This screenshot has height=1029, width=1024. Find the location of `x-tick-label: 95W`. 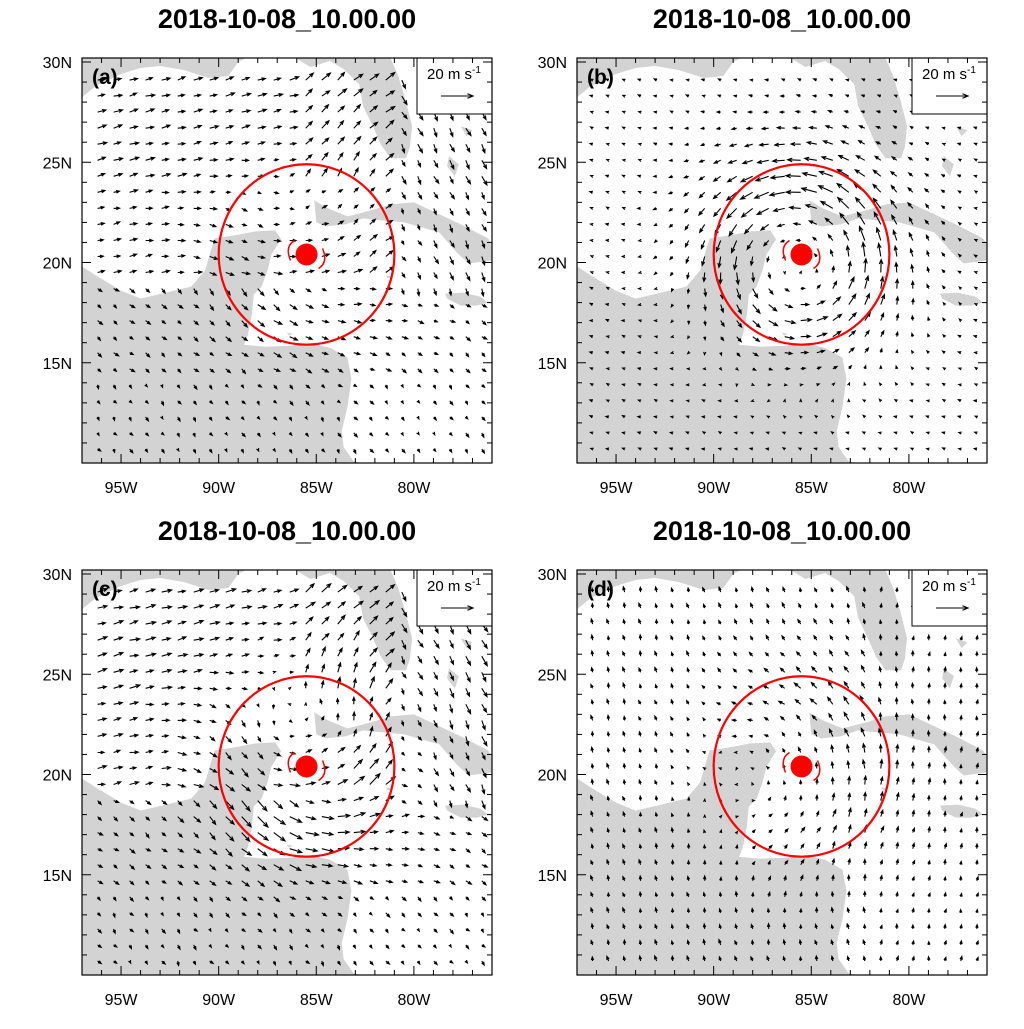

x-tick-label: 95W is located at coordinates (122, 488).